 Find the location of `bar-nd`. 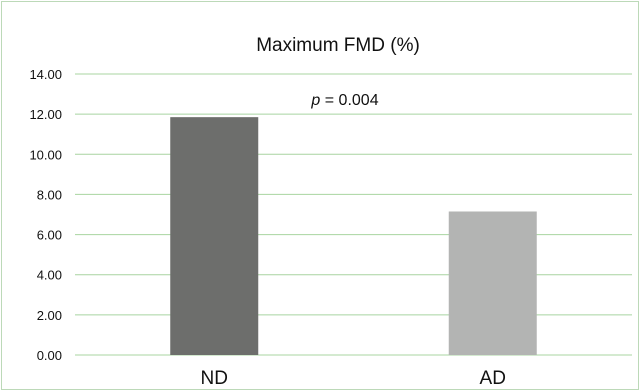

bar-nd is located at coordinates (214, 236).